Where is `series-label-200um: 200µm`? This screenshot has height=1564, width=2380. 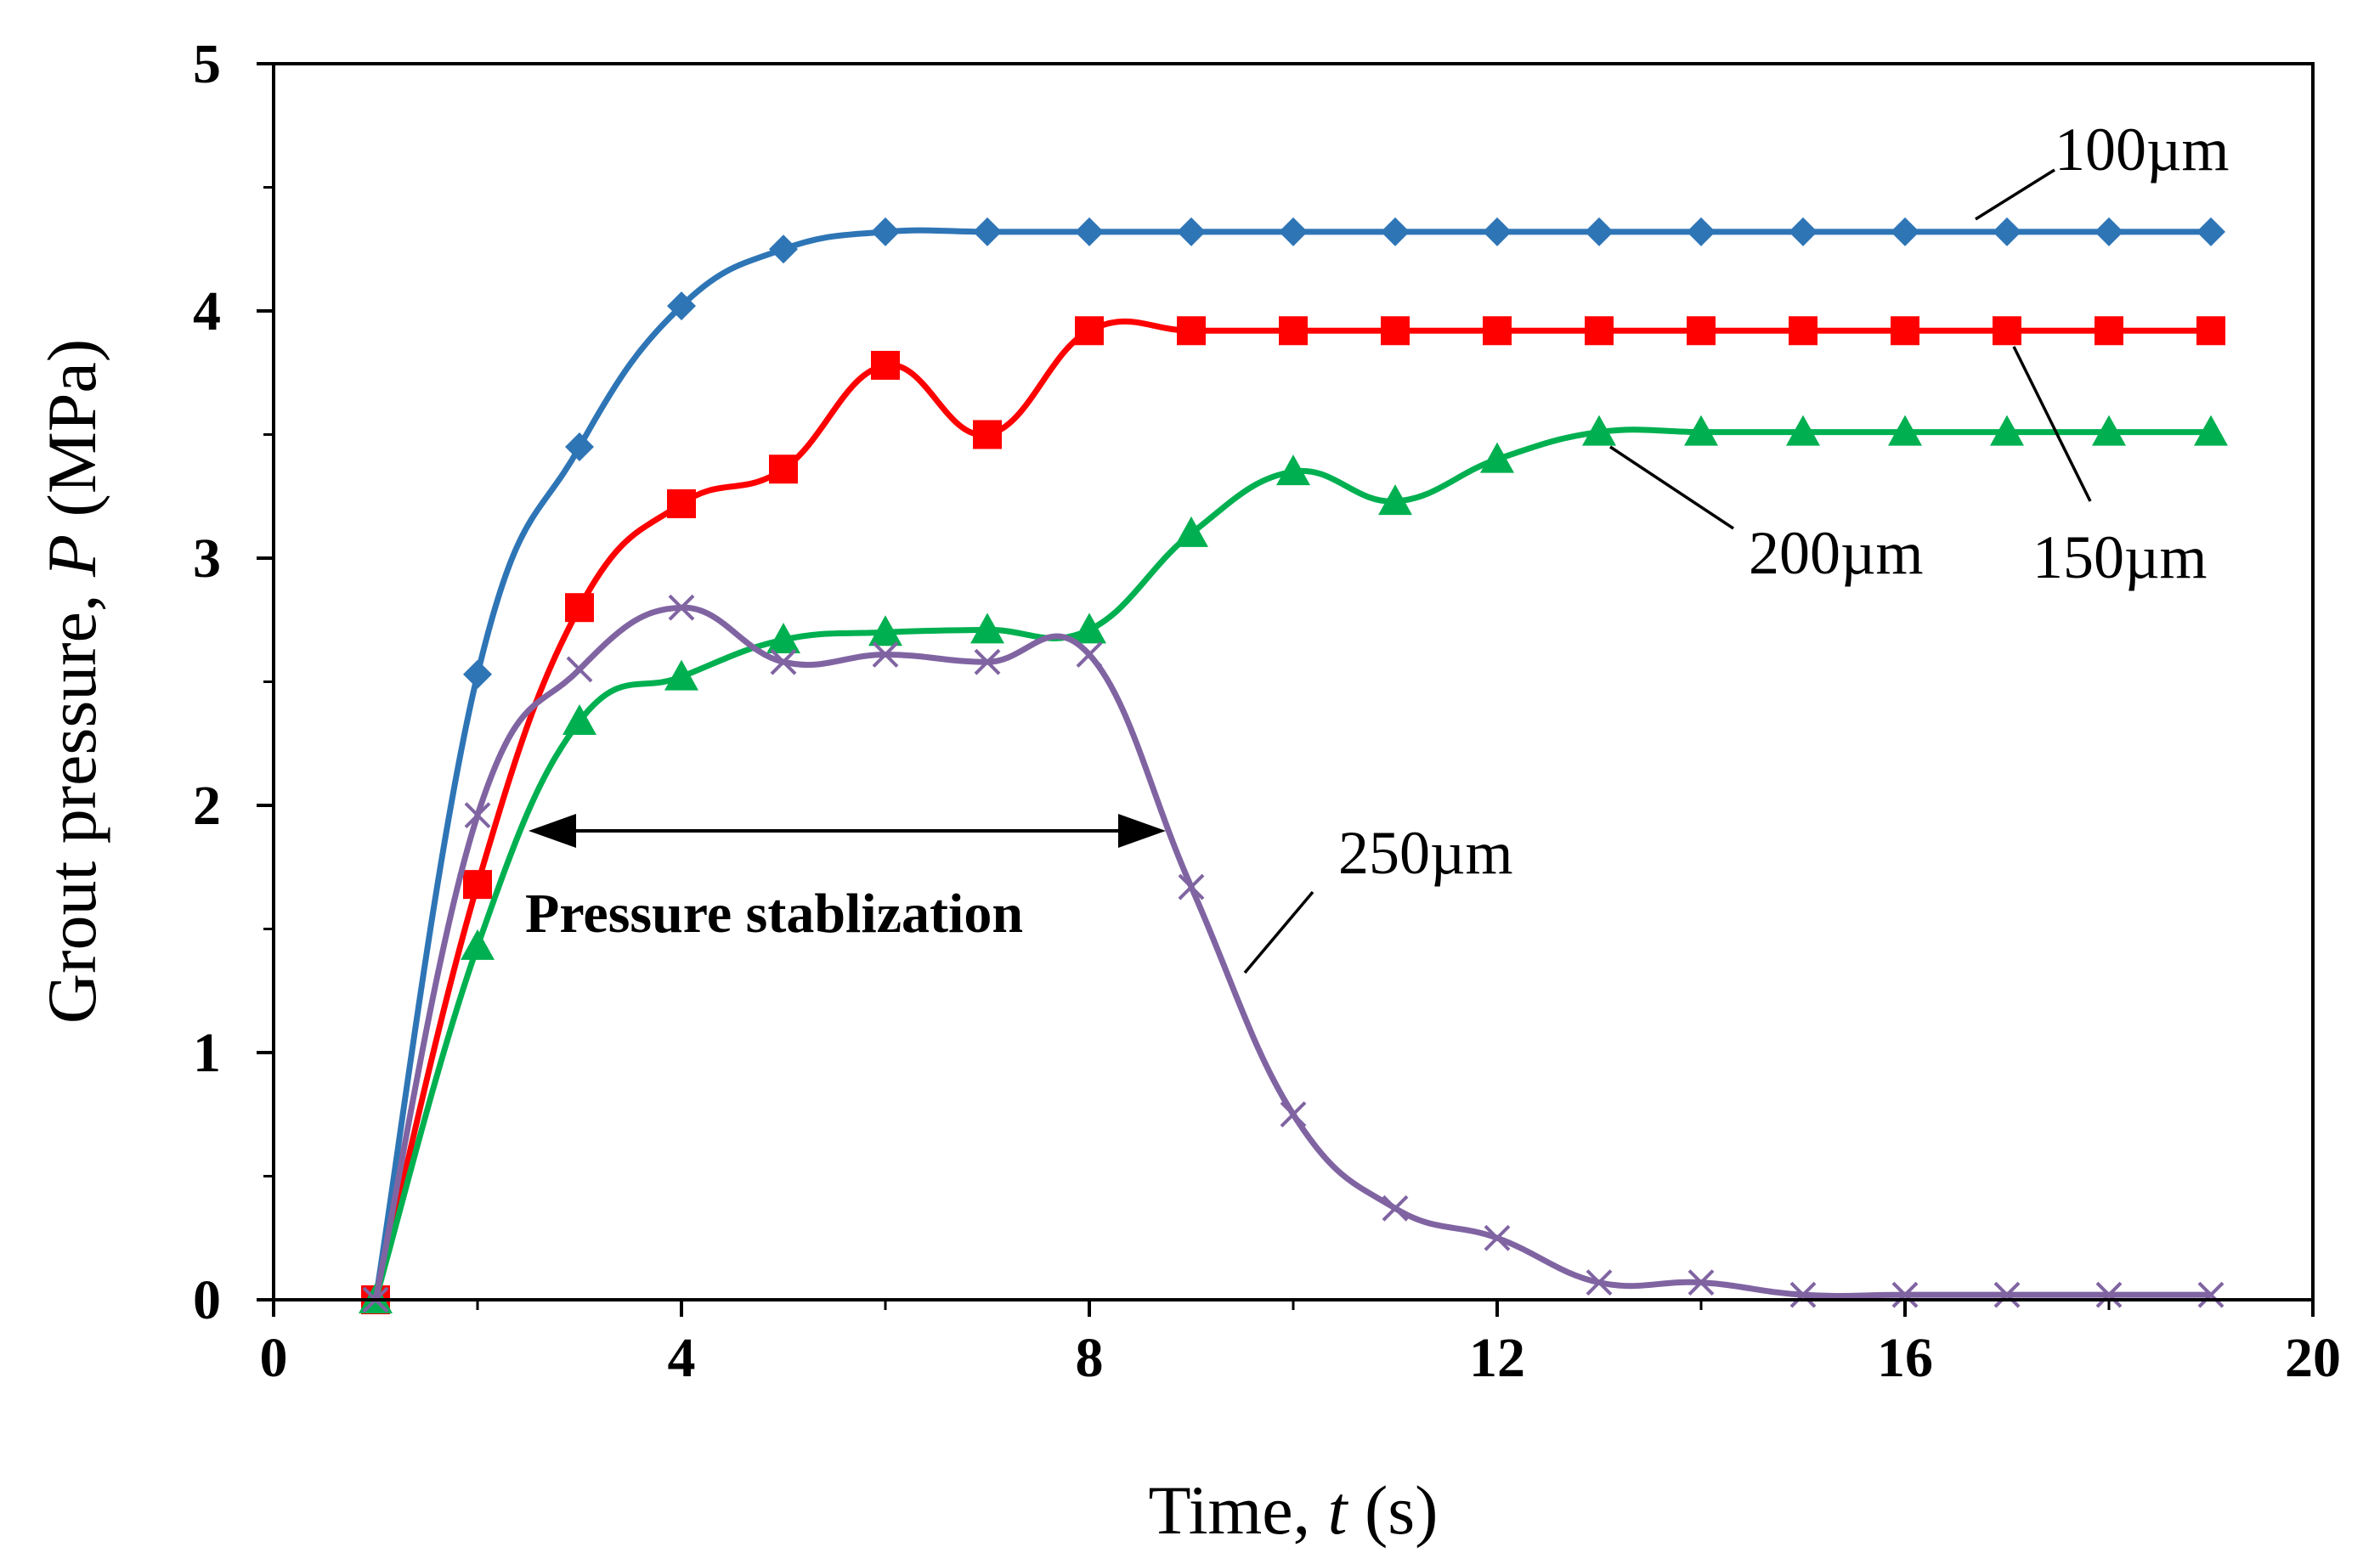 series-label-200um: 200µm is located at coordinates (1837, 553).